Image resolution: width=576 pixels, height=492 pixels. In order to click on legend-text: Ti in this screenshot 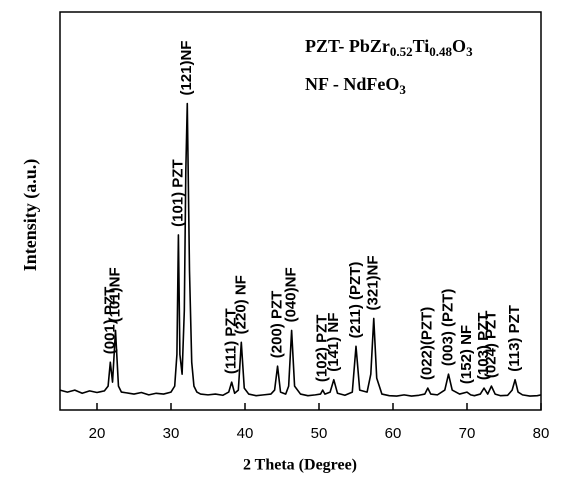, I will do `click(421, 46)`.